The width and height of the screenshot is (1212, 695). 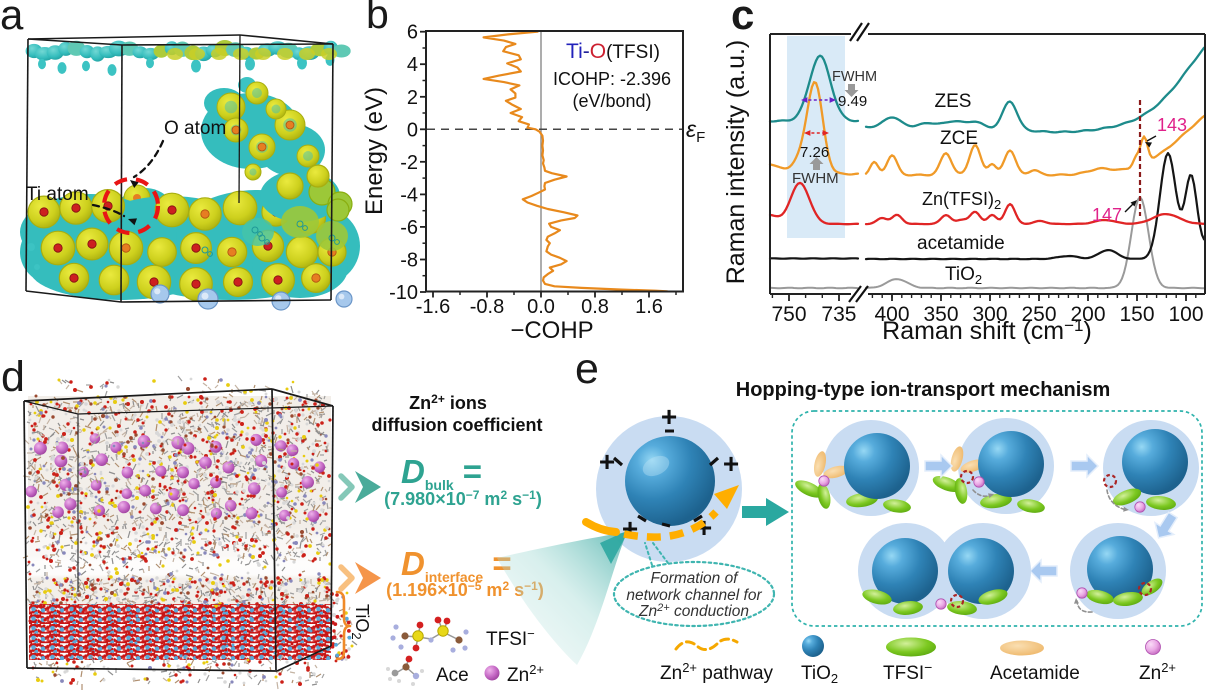 What do you see at coordinates (412, 130) in the screenshot?
I see `svg-text: 0` at bounding box center [412, 130].